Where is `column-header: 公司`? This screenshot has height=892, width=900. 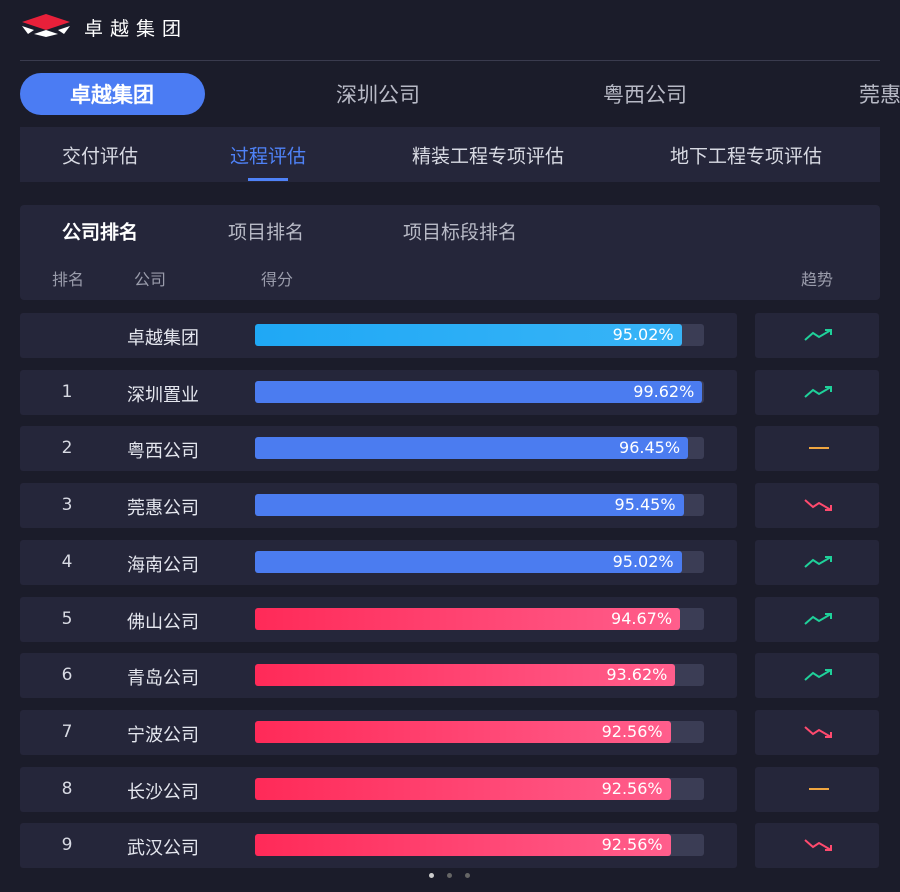 column-header: 公司 is located at coordinates (150, 279).